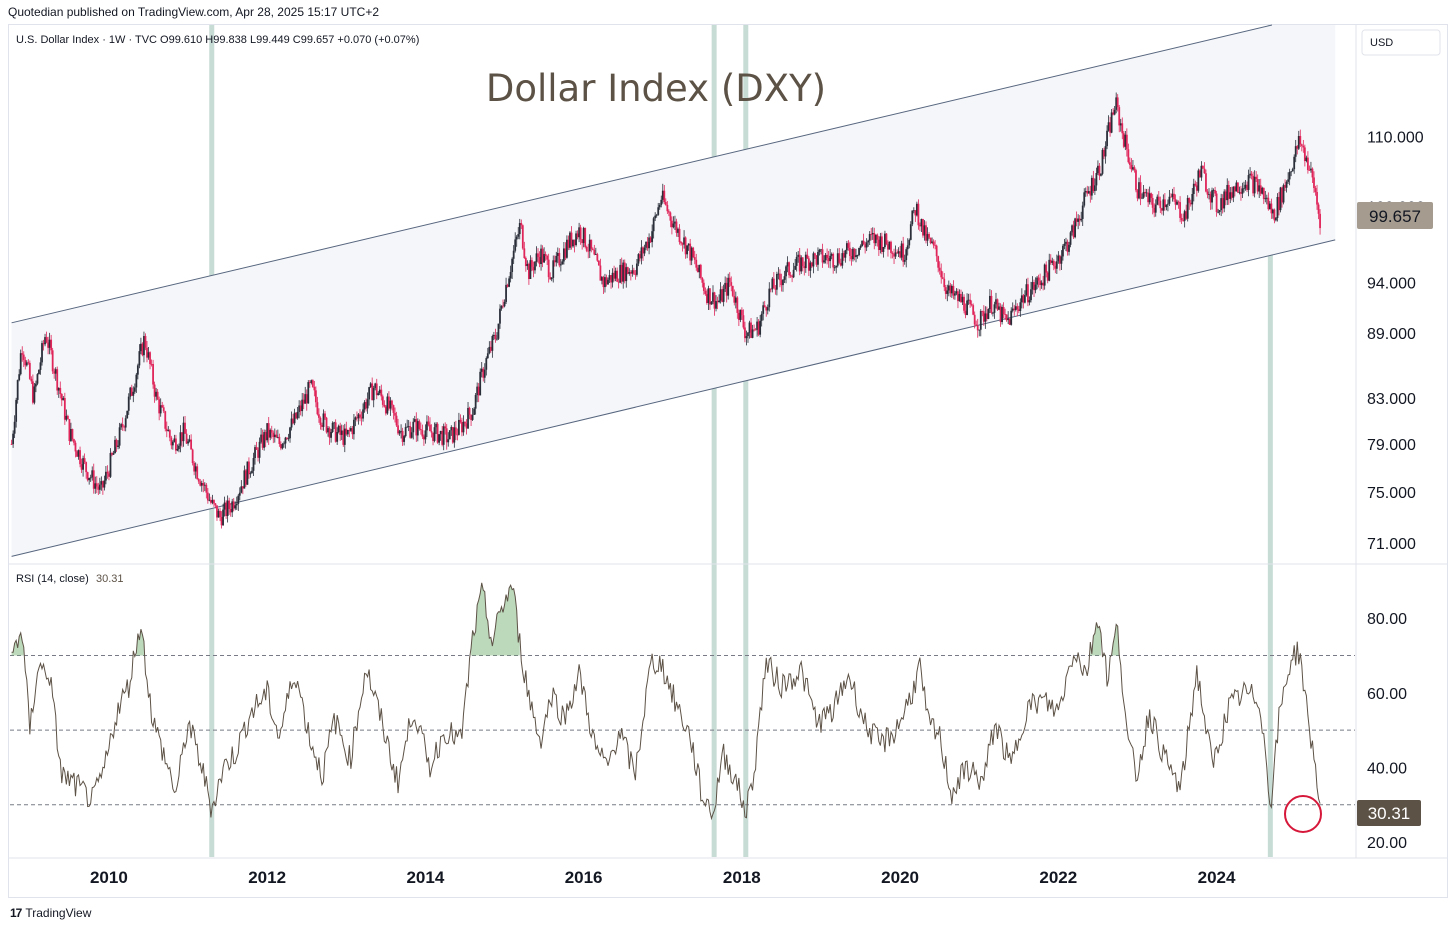 This screenshot has height=932, width=1456. What do you see at coordinates (1058, 877) in the screenshot?
I see `time-tick-label: 2022` at bounding box center [1058, 877].